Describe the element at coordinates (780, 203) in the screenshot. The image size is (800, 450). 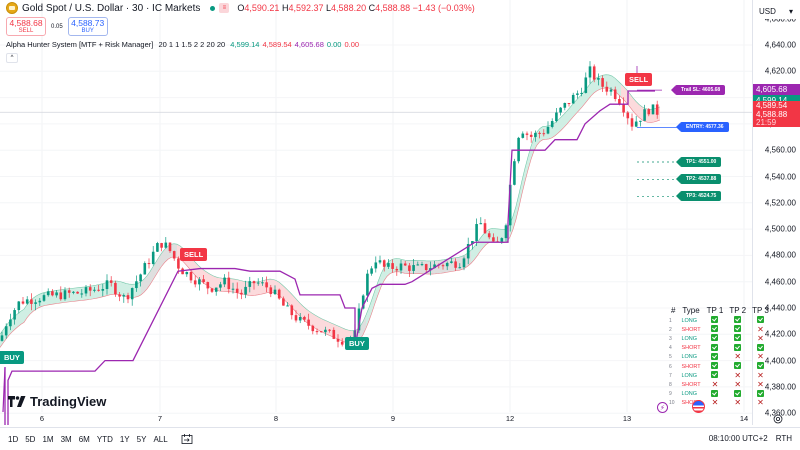
I see `price-tick-label: 4,520.00` at that location.